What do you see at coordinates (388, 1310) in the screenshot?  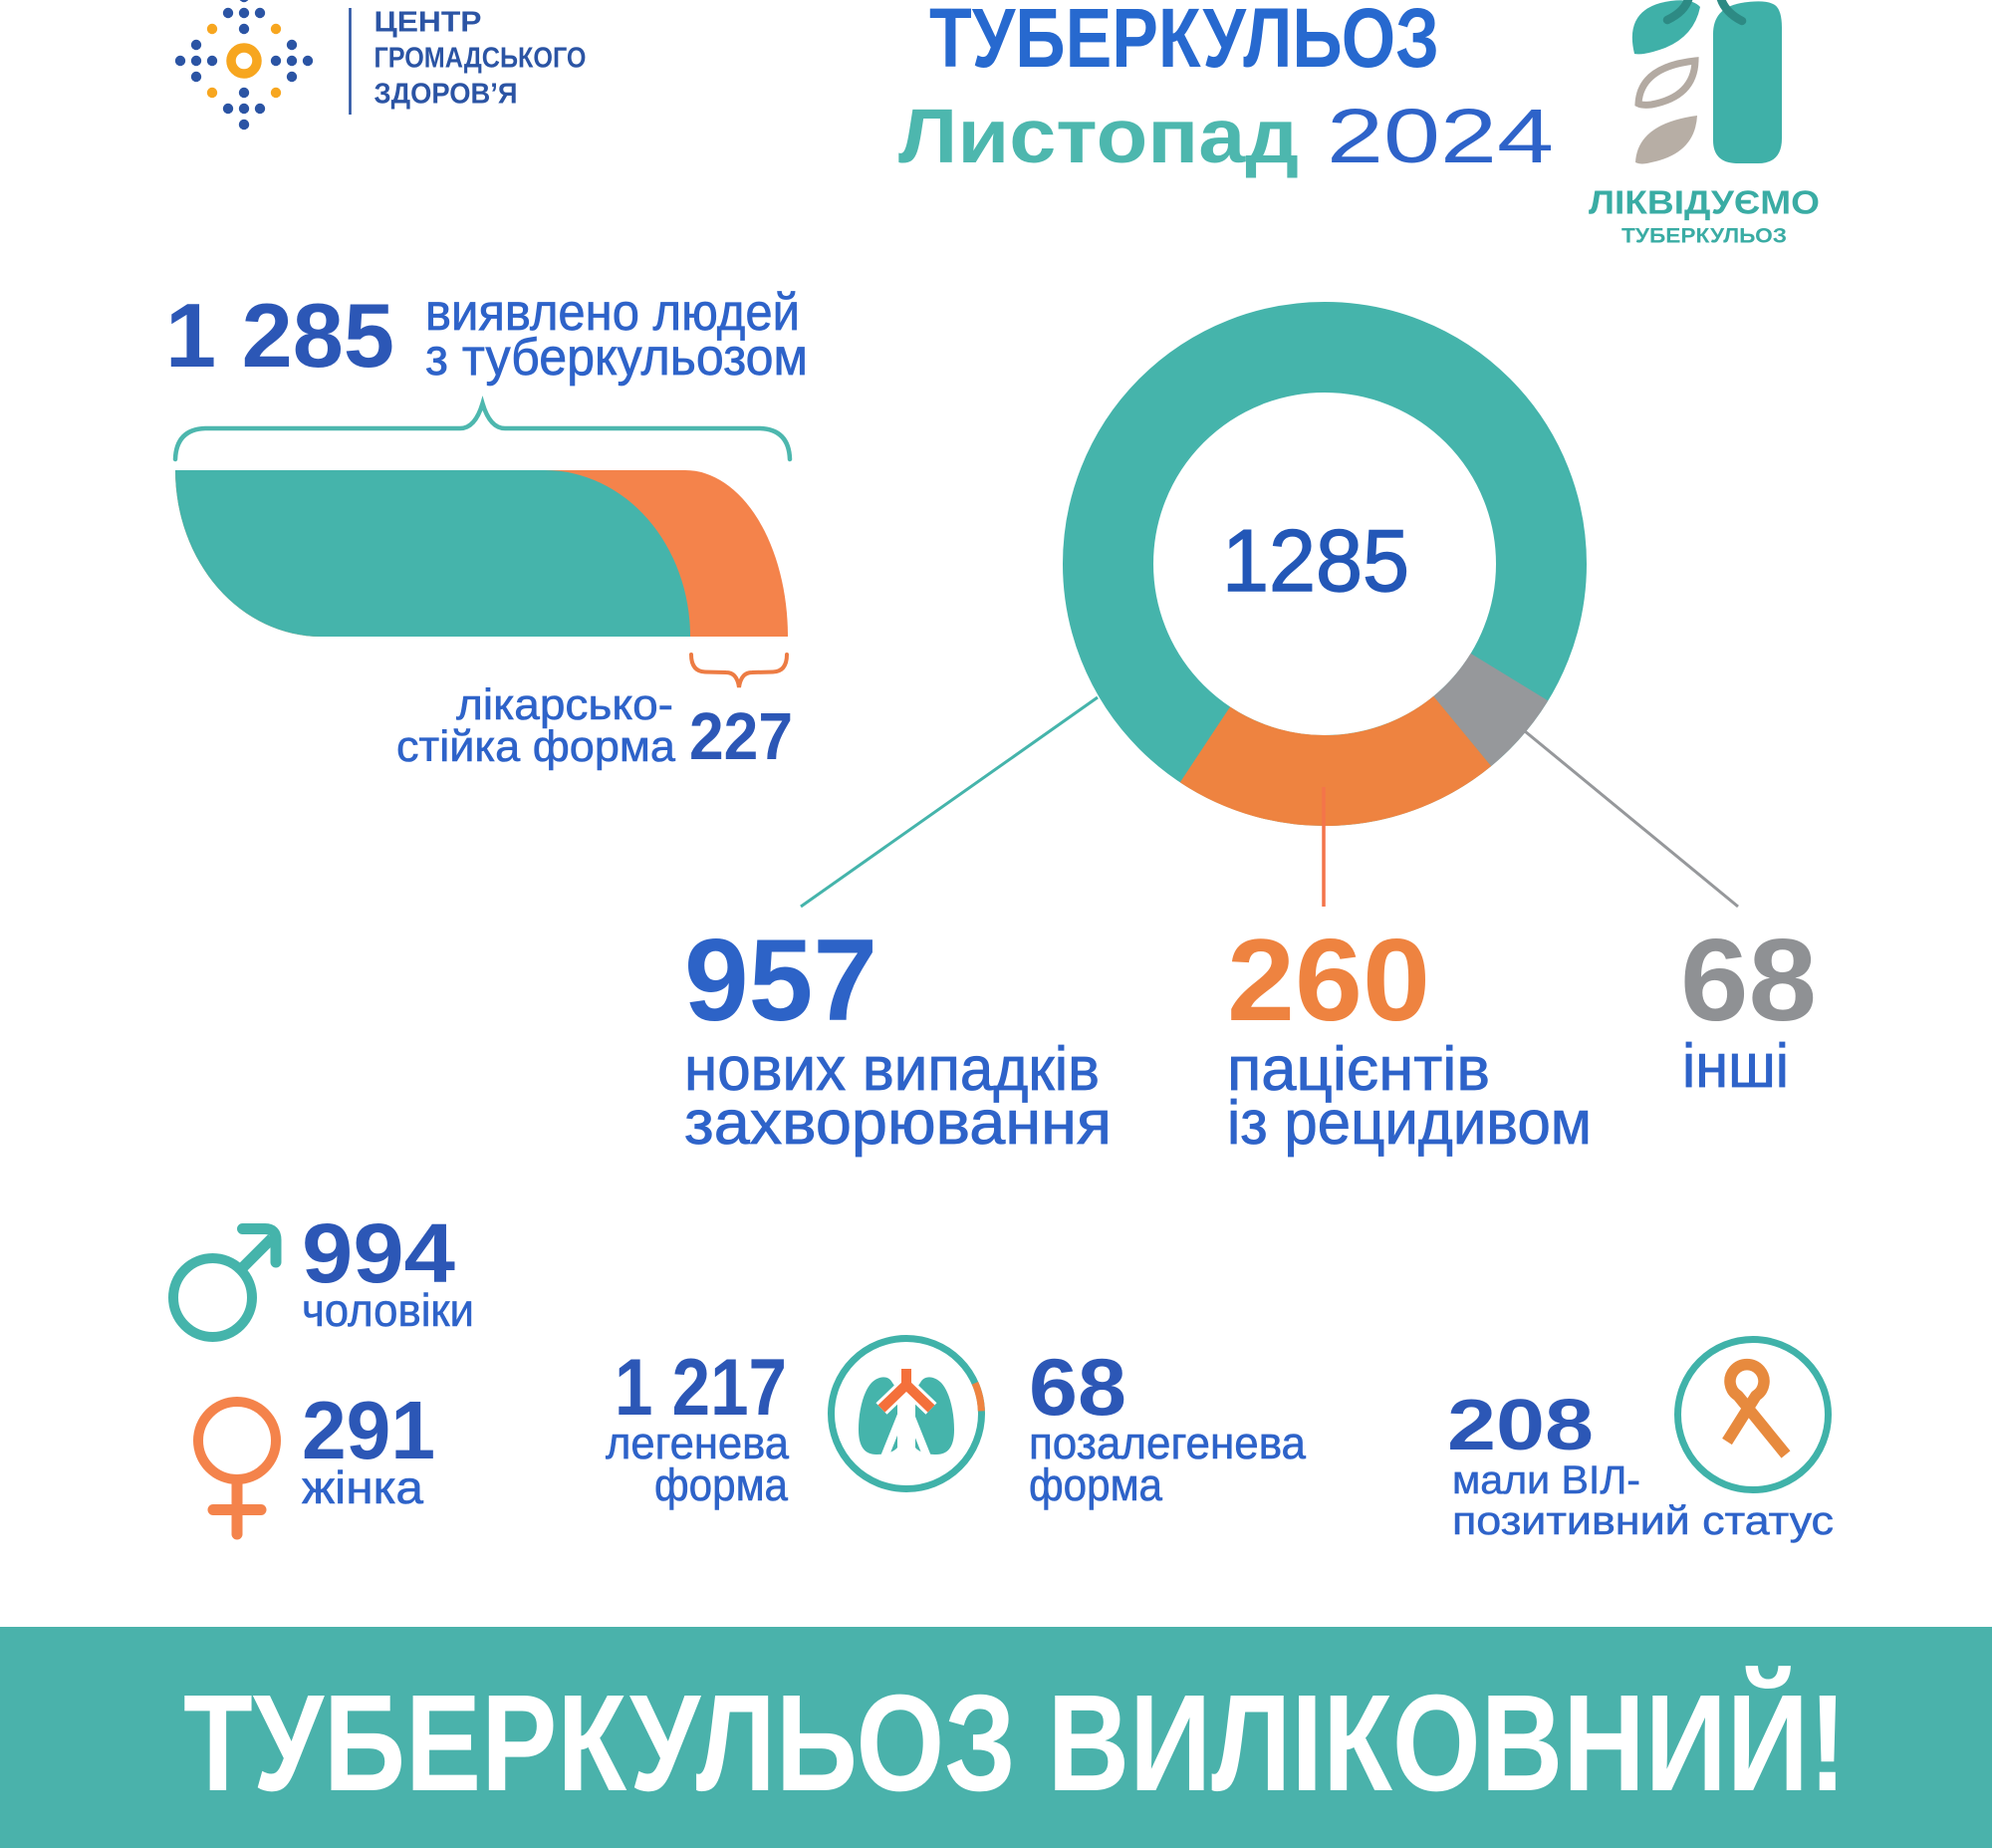 I see `svg-text: чоловіки` at bounding box center [388, 1310].